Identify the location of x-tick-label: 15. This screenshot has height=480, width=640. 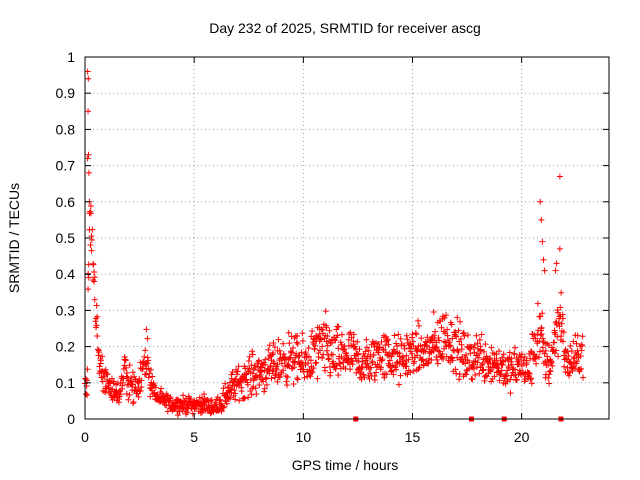
(413, 437).